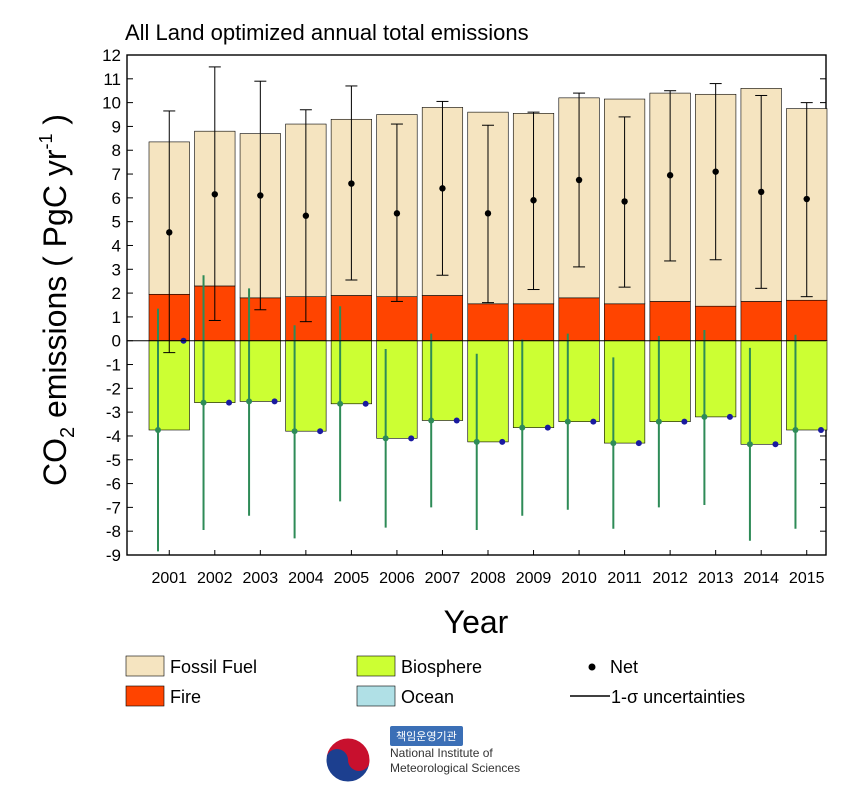 This screenshot has width=851, height=786. What do you see at coordinates (397, 578) in the screenshot?
I see `x-tick-label: 2006` at bounding box center [397, 578].